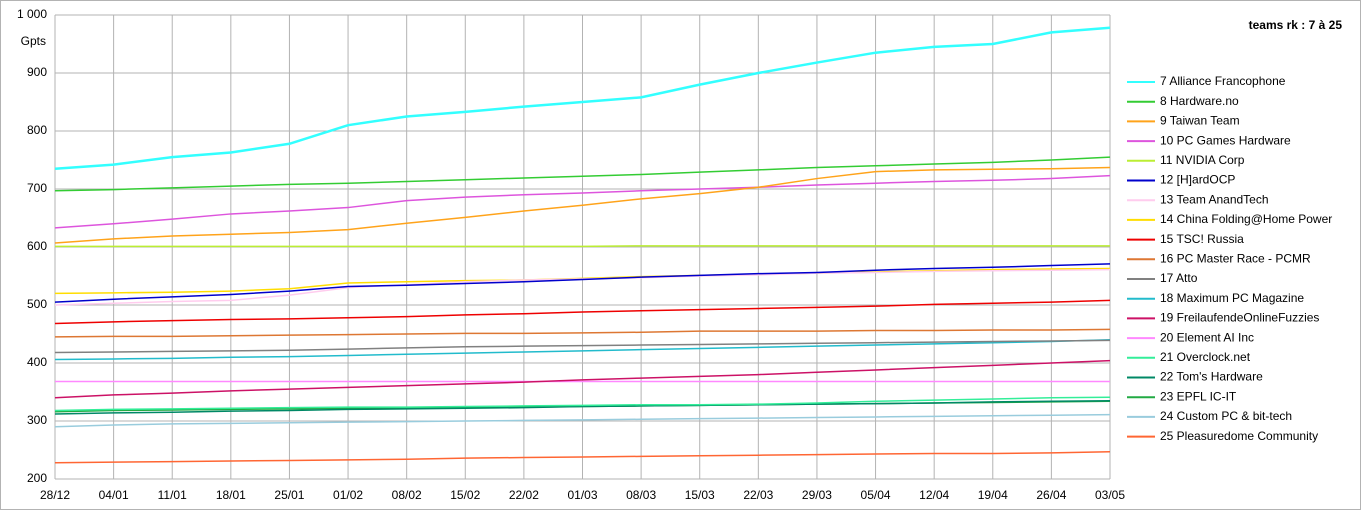 This screenshot has height=510, width=1361. What do you see at coordinates (37, 478) in the screenshot?
I see `y-tick-label: 200` at bounding box center [37, 478].